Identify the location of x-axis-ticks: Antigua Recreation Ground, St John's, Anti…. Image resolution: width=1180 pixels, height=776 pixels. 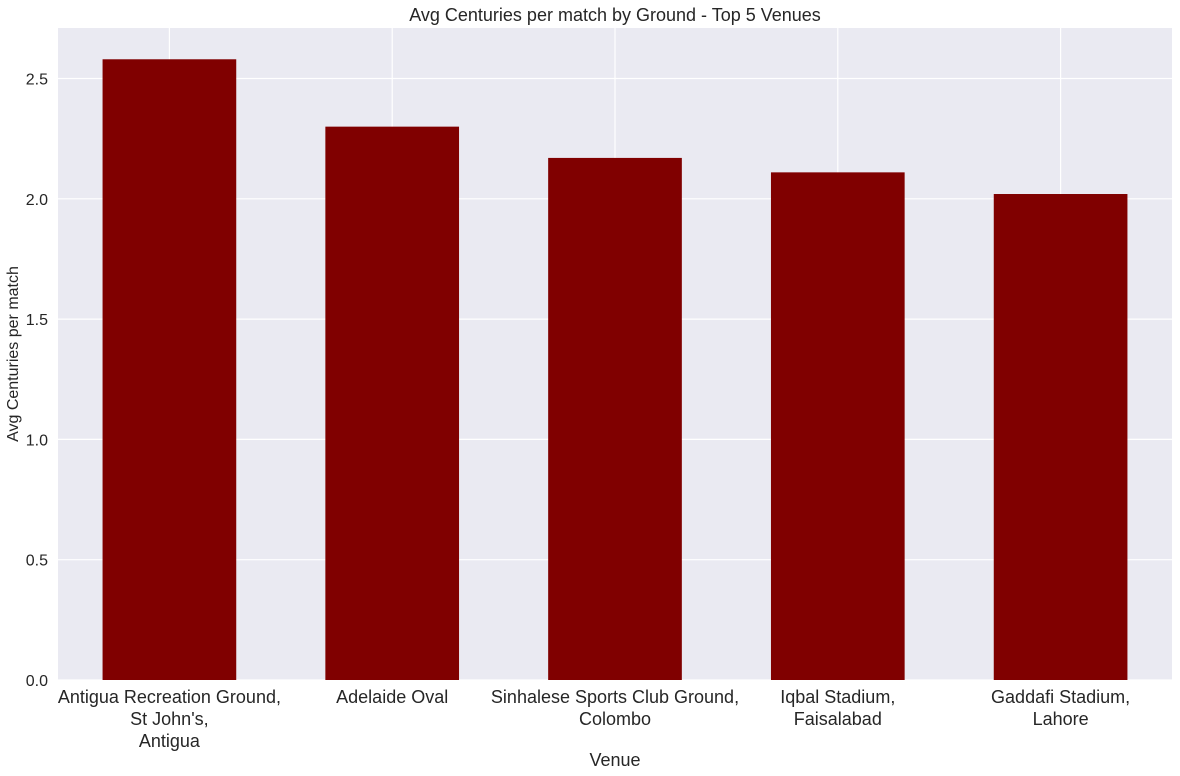
(594, 719).